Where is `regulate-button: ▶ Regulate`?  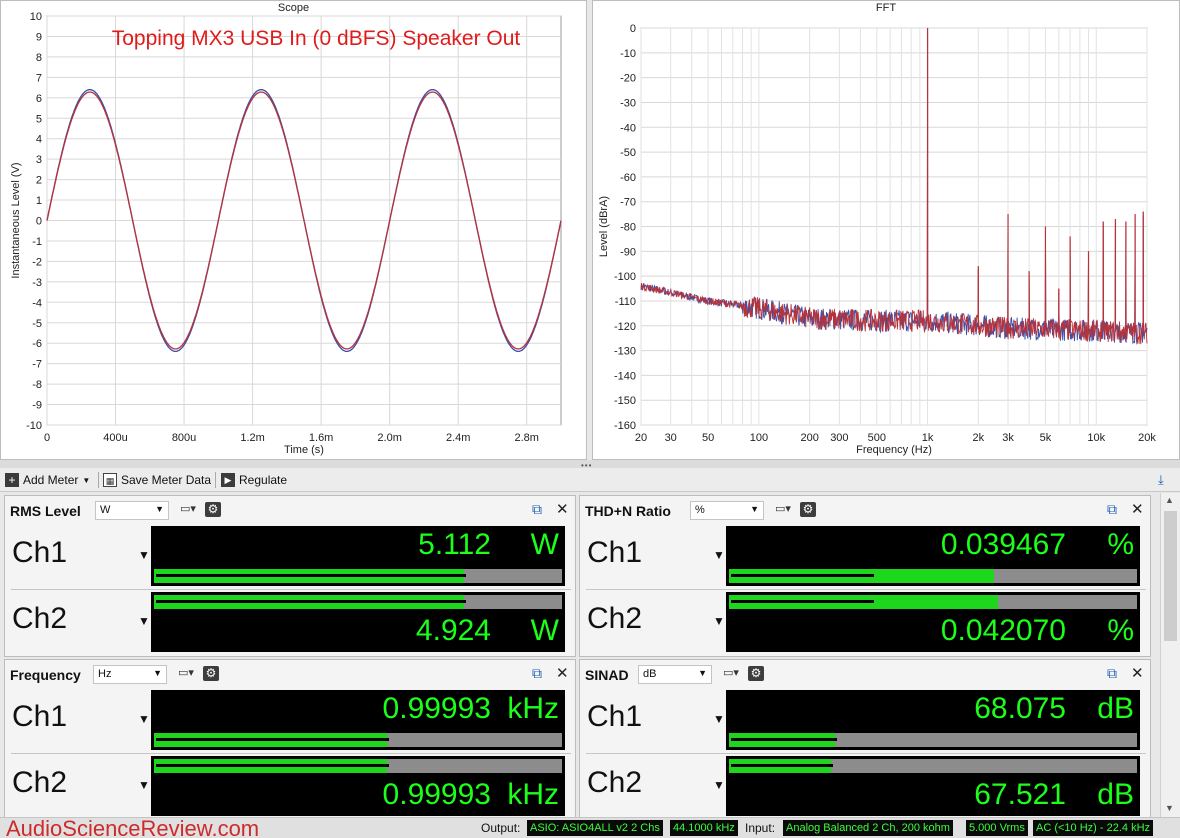 regulate-button: ▶ Regulate is located at coordinates (254, 480).